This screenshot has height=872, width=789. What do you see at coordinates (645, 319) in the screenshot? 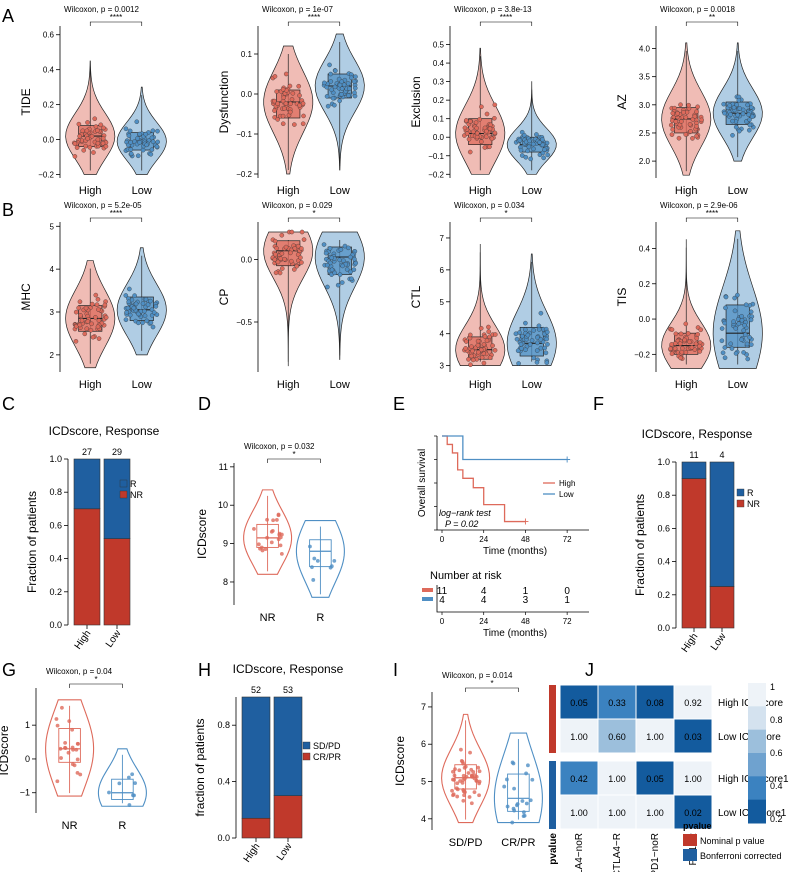
I see `y-tick-label: 0.0` at bounding box center [645, 319].